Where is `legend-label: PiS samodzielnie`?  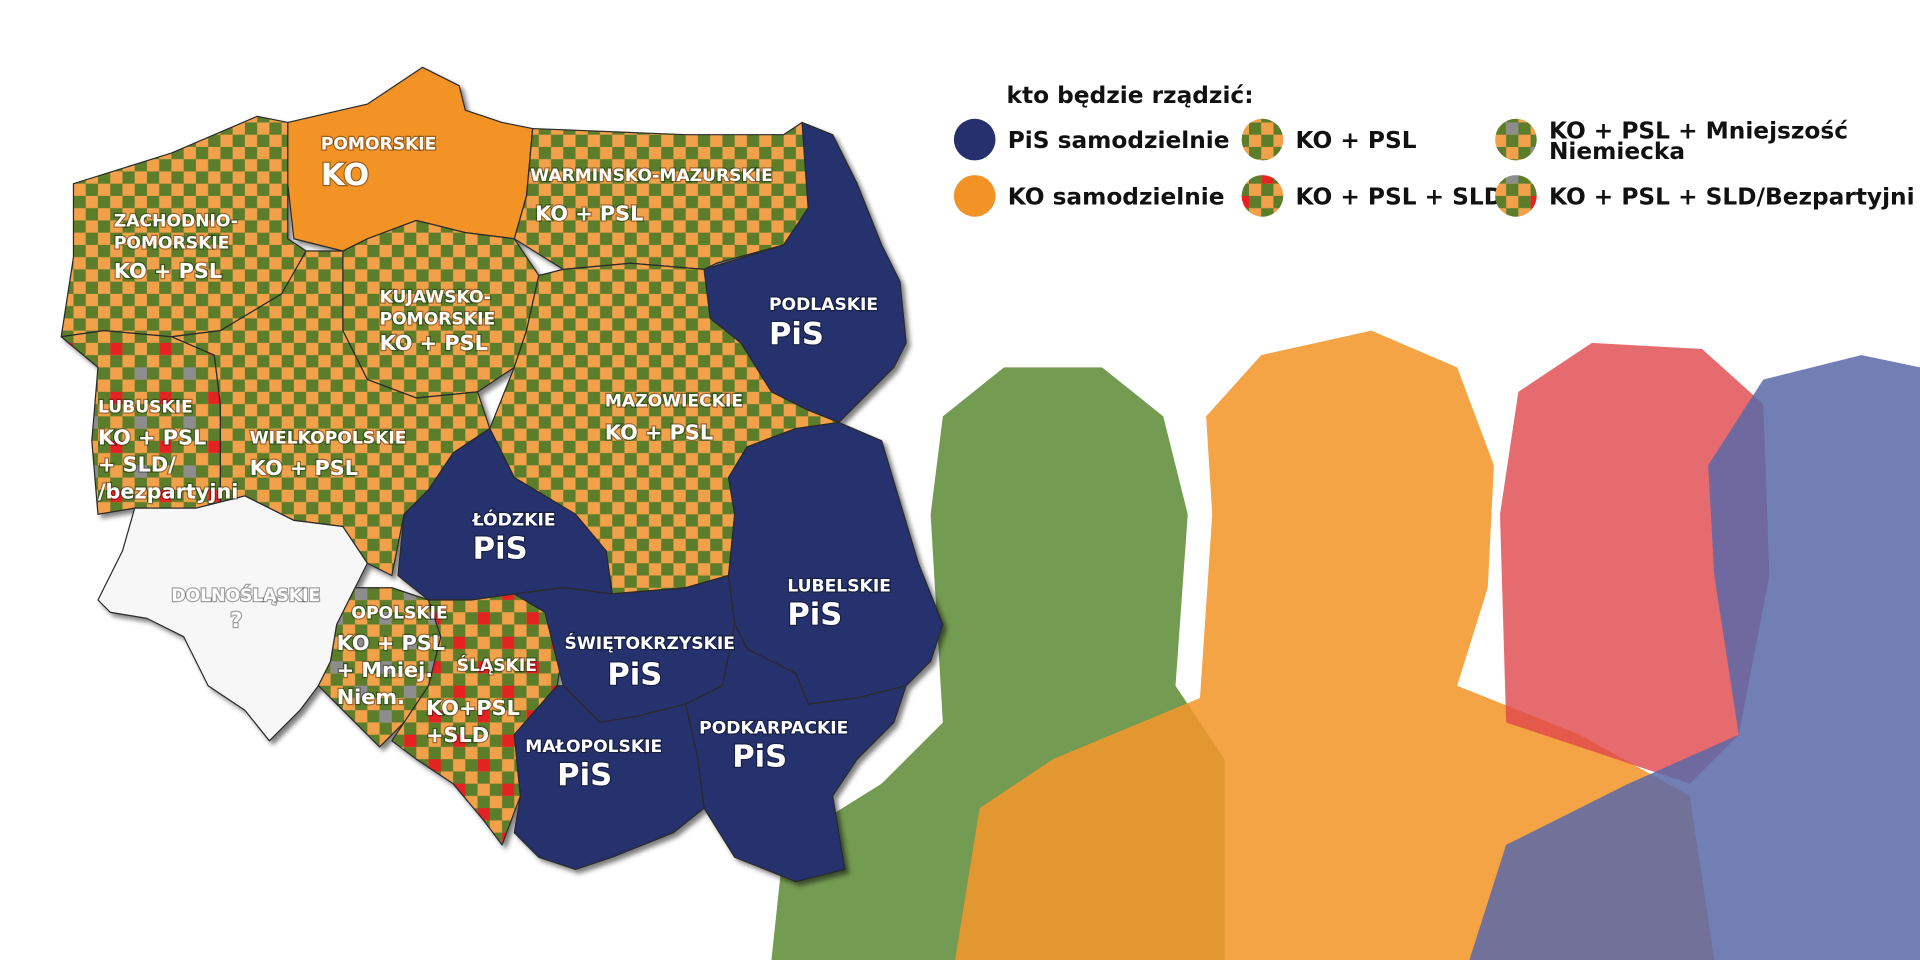
legend-label: PiS samodzielnie is located at coordinates (1119, 140).